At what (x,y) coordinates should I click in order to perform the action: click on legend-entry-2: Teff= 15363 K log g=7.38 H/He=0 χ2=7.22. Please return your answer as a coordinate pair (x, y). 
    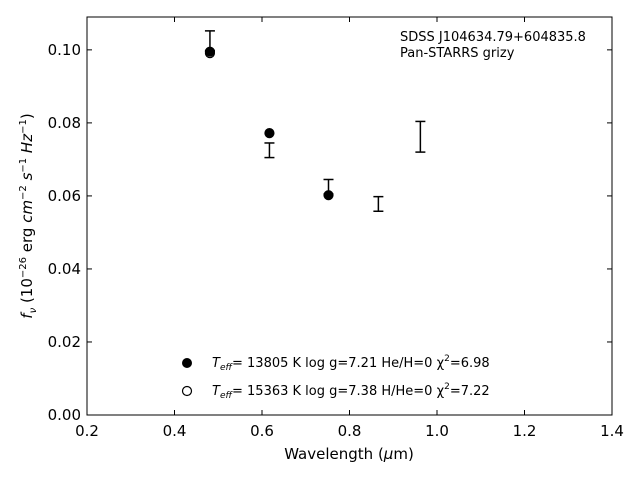
    Looking at the image, I should click on (351, 391).